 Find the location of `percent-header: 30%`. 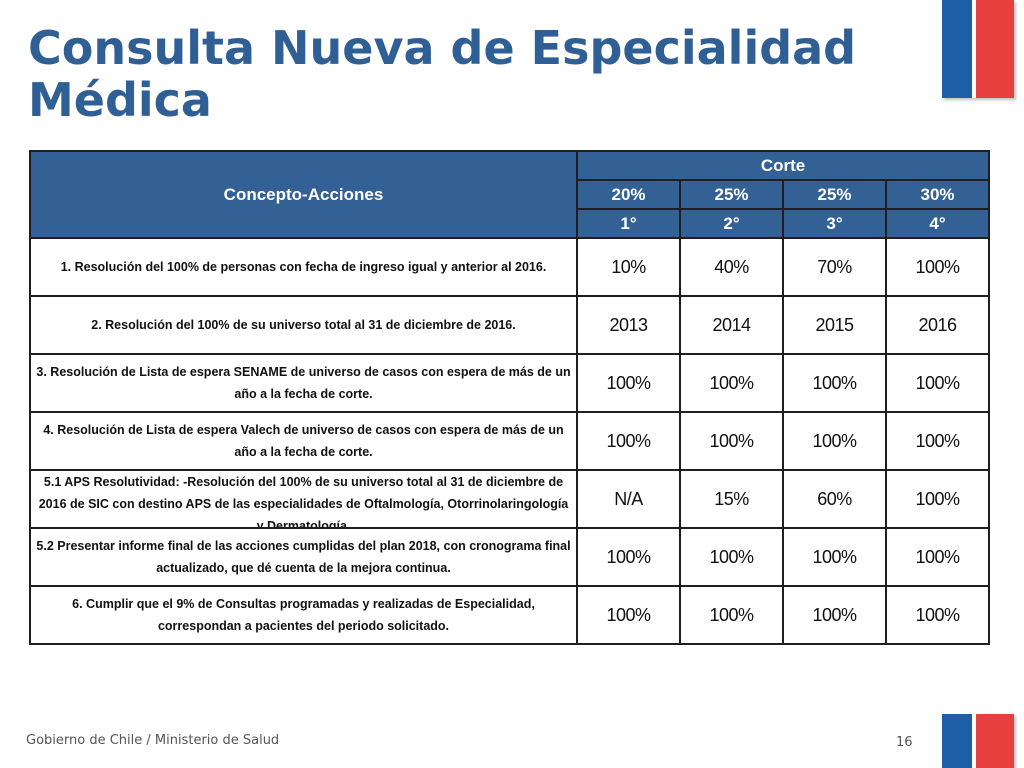

percent-header: 30% is located at coordinates (937, 194).